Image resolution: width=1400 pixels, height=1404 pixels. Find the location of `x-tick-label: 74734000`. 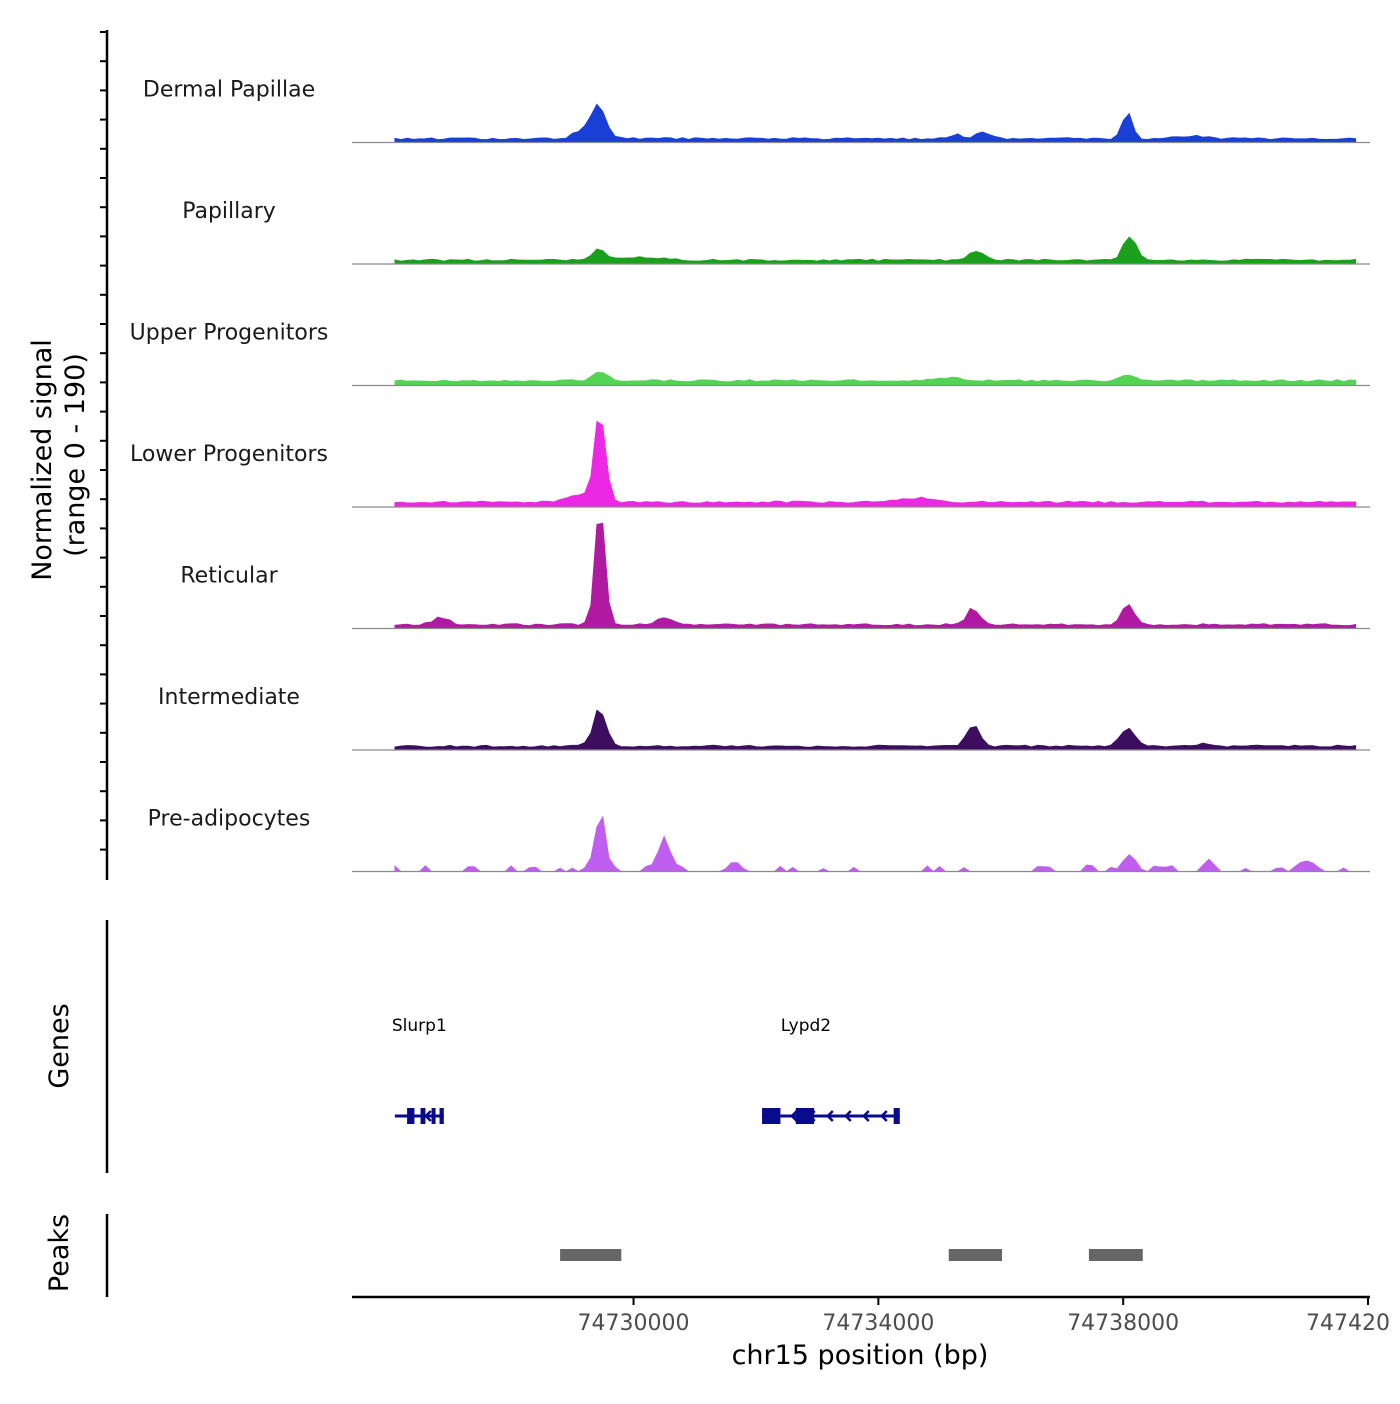

x-tick-label: 74734000 is located at coordinates (878, 1323).